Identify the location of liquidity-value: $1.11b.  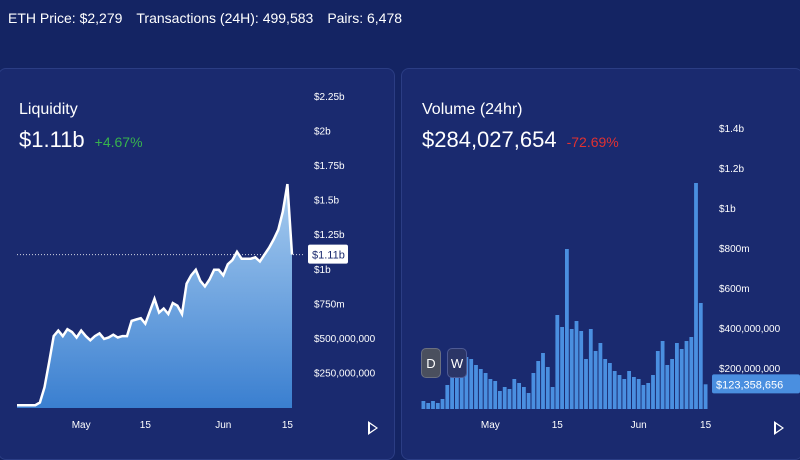
(52, 139).